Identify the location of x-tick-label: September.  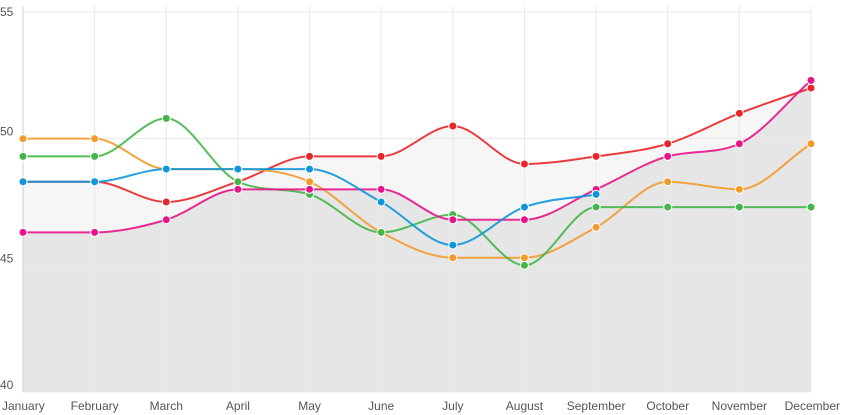
(596, 406).